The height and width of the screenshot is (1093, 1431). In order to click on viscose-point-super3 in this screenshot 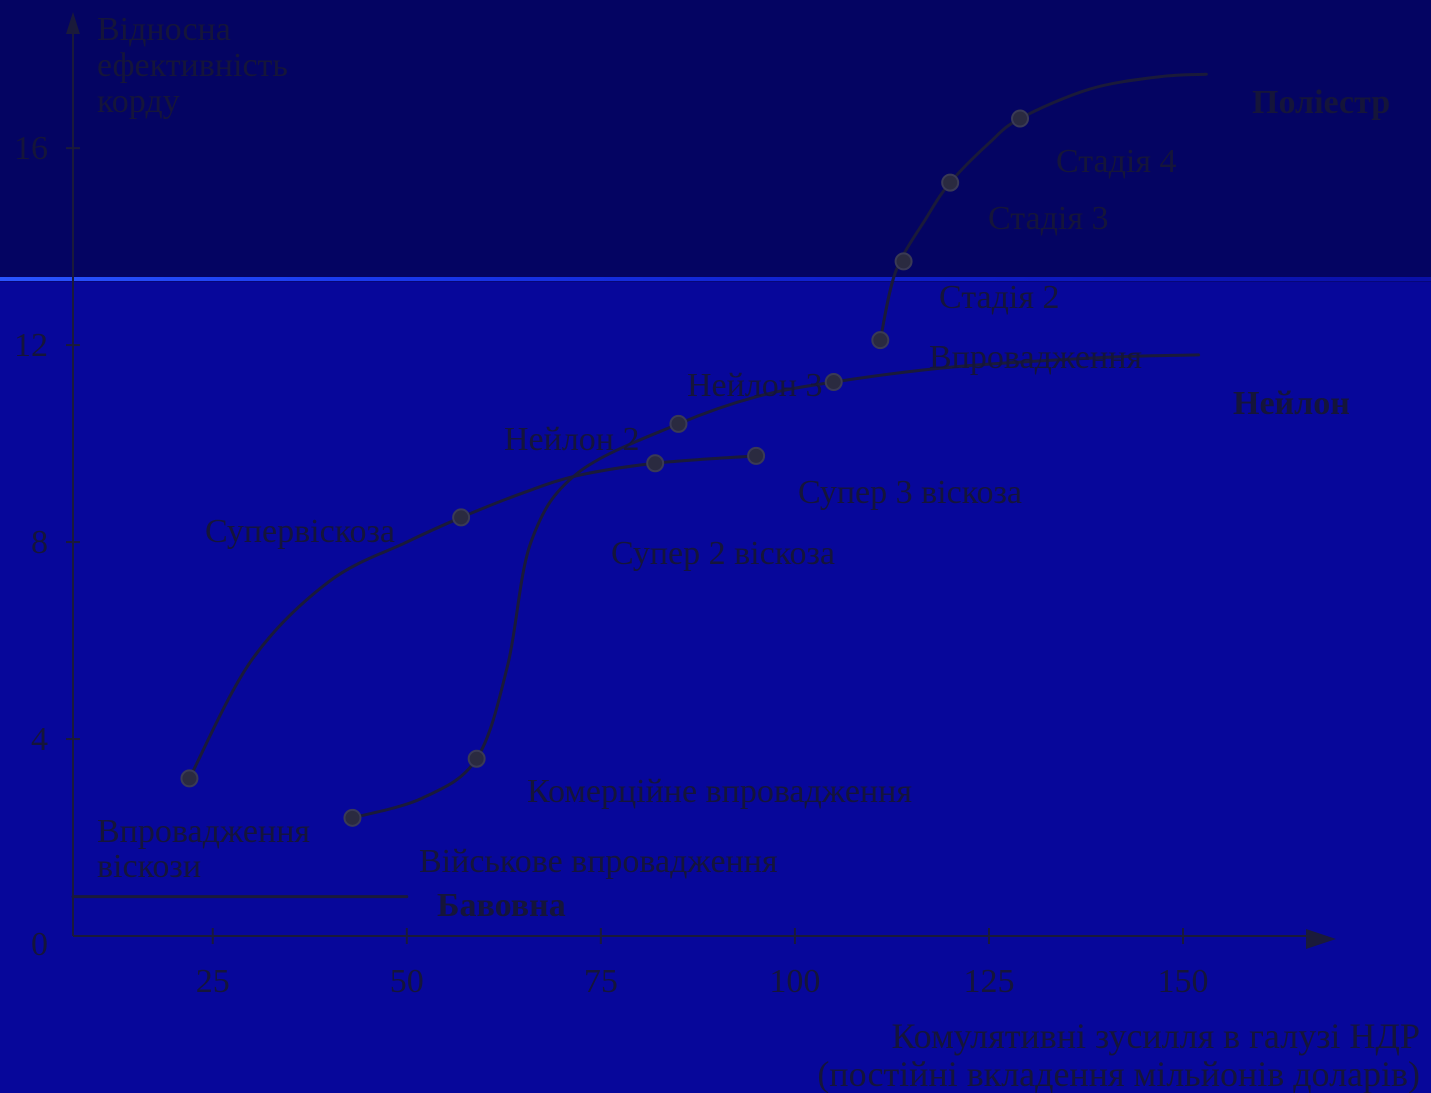, I will do `click(756, 455)`.